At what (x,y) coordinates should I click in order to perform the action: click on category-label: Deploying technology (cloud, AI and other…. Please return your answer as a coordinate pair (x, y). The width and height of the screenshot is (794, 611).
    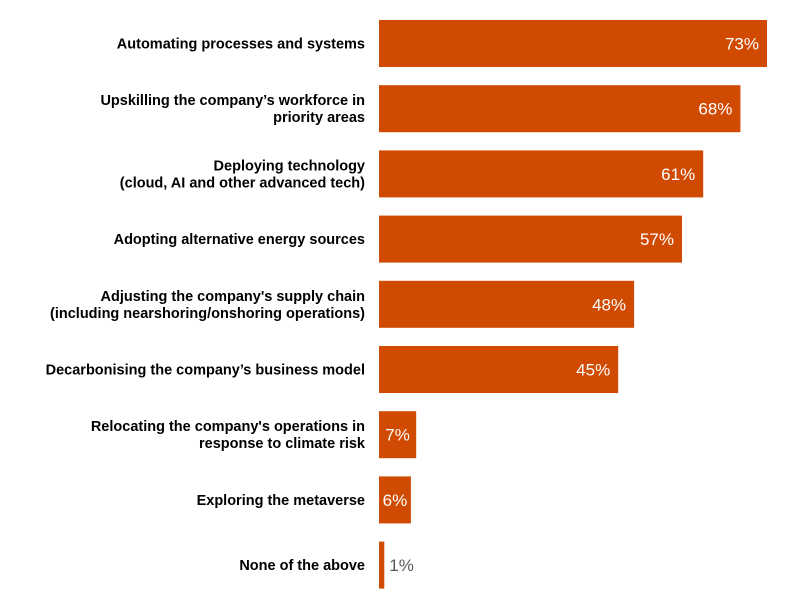
    Looking at the image, I should click on (242, 174).